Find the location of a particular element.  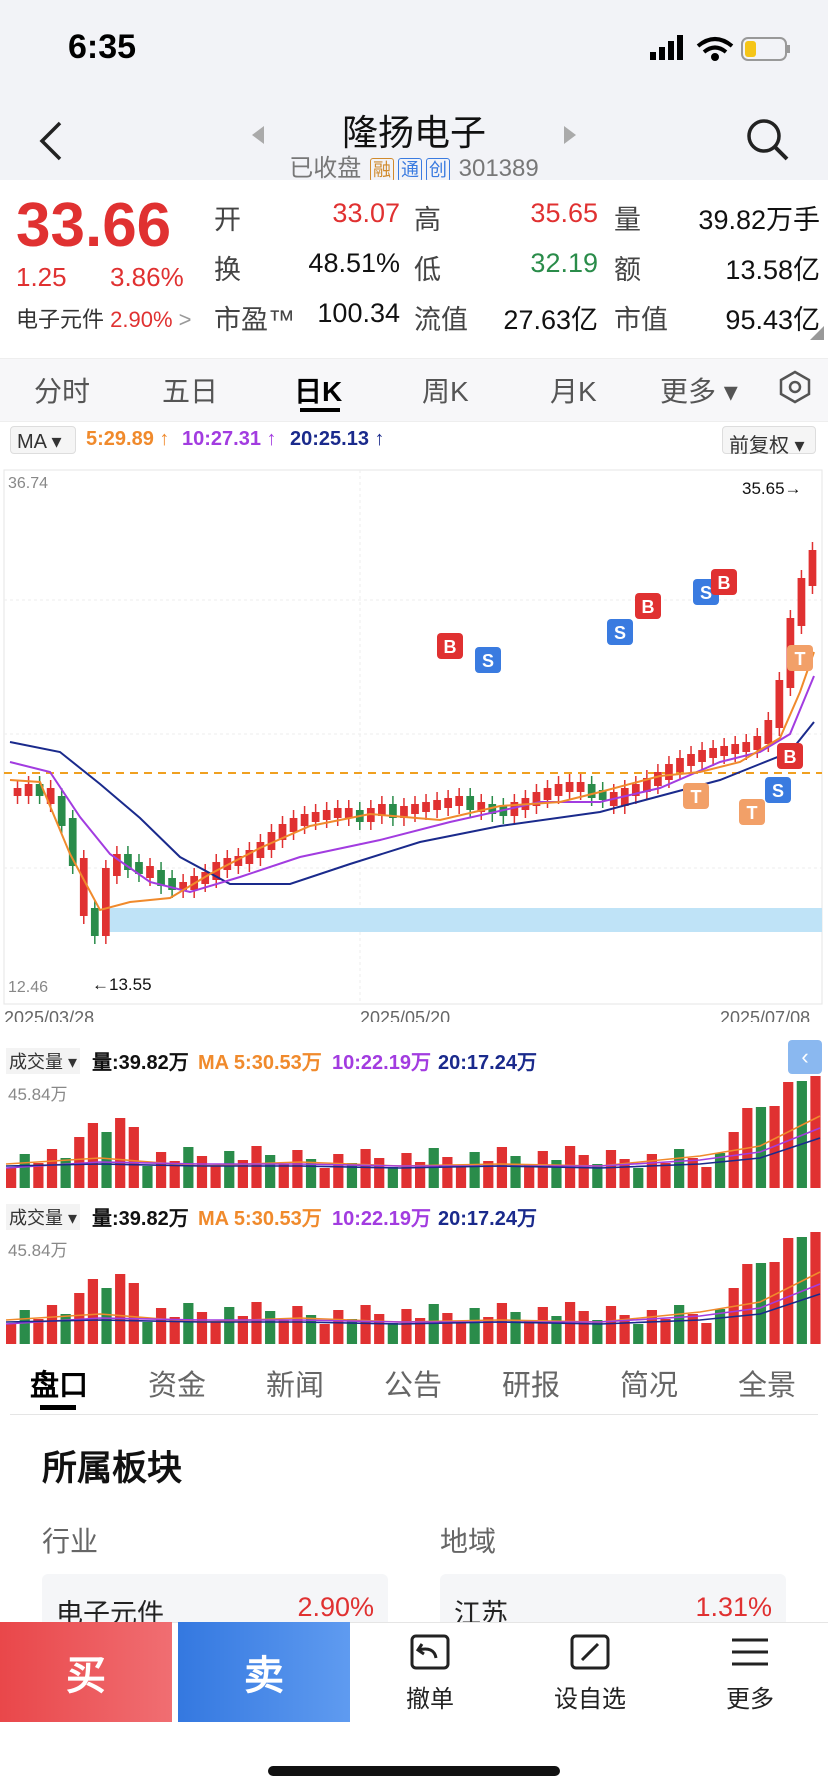

ma-indicator-select: MA ▾ is located at coordinates (43, 440).